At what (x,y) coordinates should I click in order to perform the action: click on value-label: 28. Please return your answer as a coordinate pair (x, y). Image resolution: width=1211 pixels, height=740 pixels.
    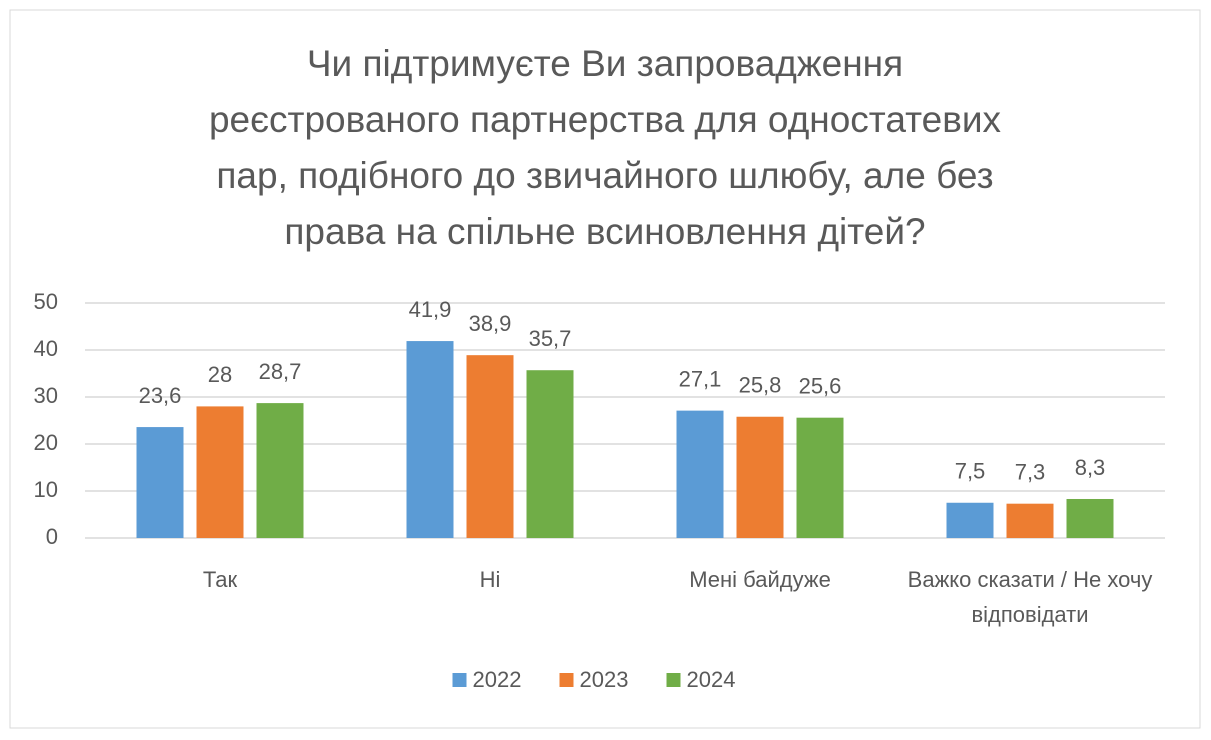
    Looking at the image, I should click on (220, 374).